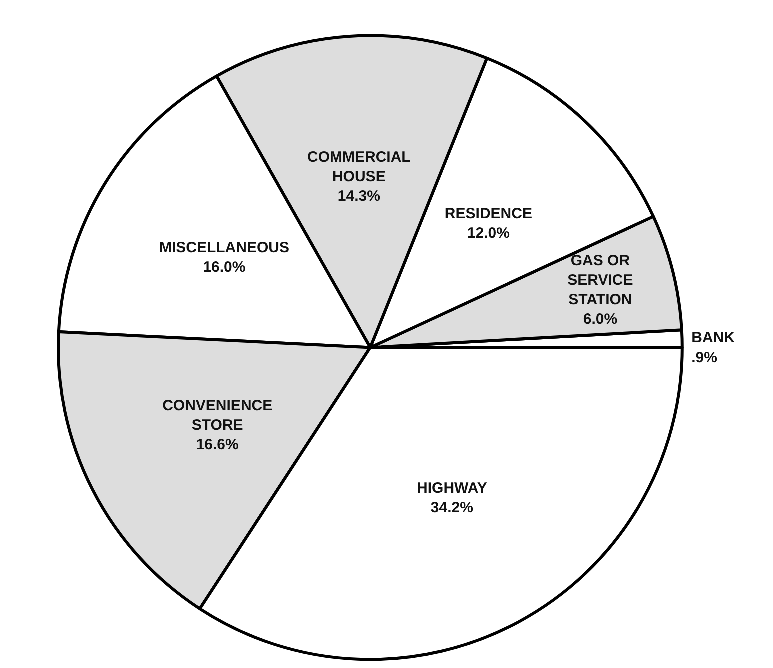 Image resolution: width=773 pixels, height=668 pixels. I want to click on data-label: 14.3%, so click(359, 197).